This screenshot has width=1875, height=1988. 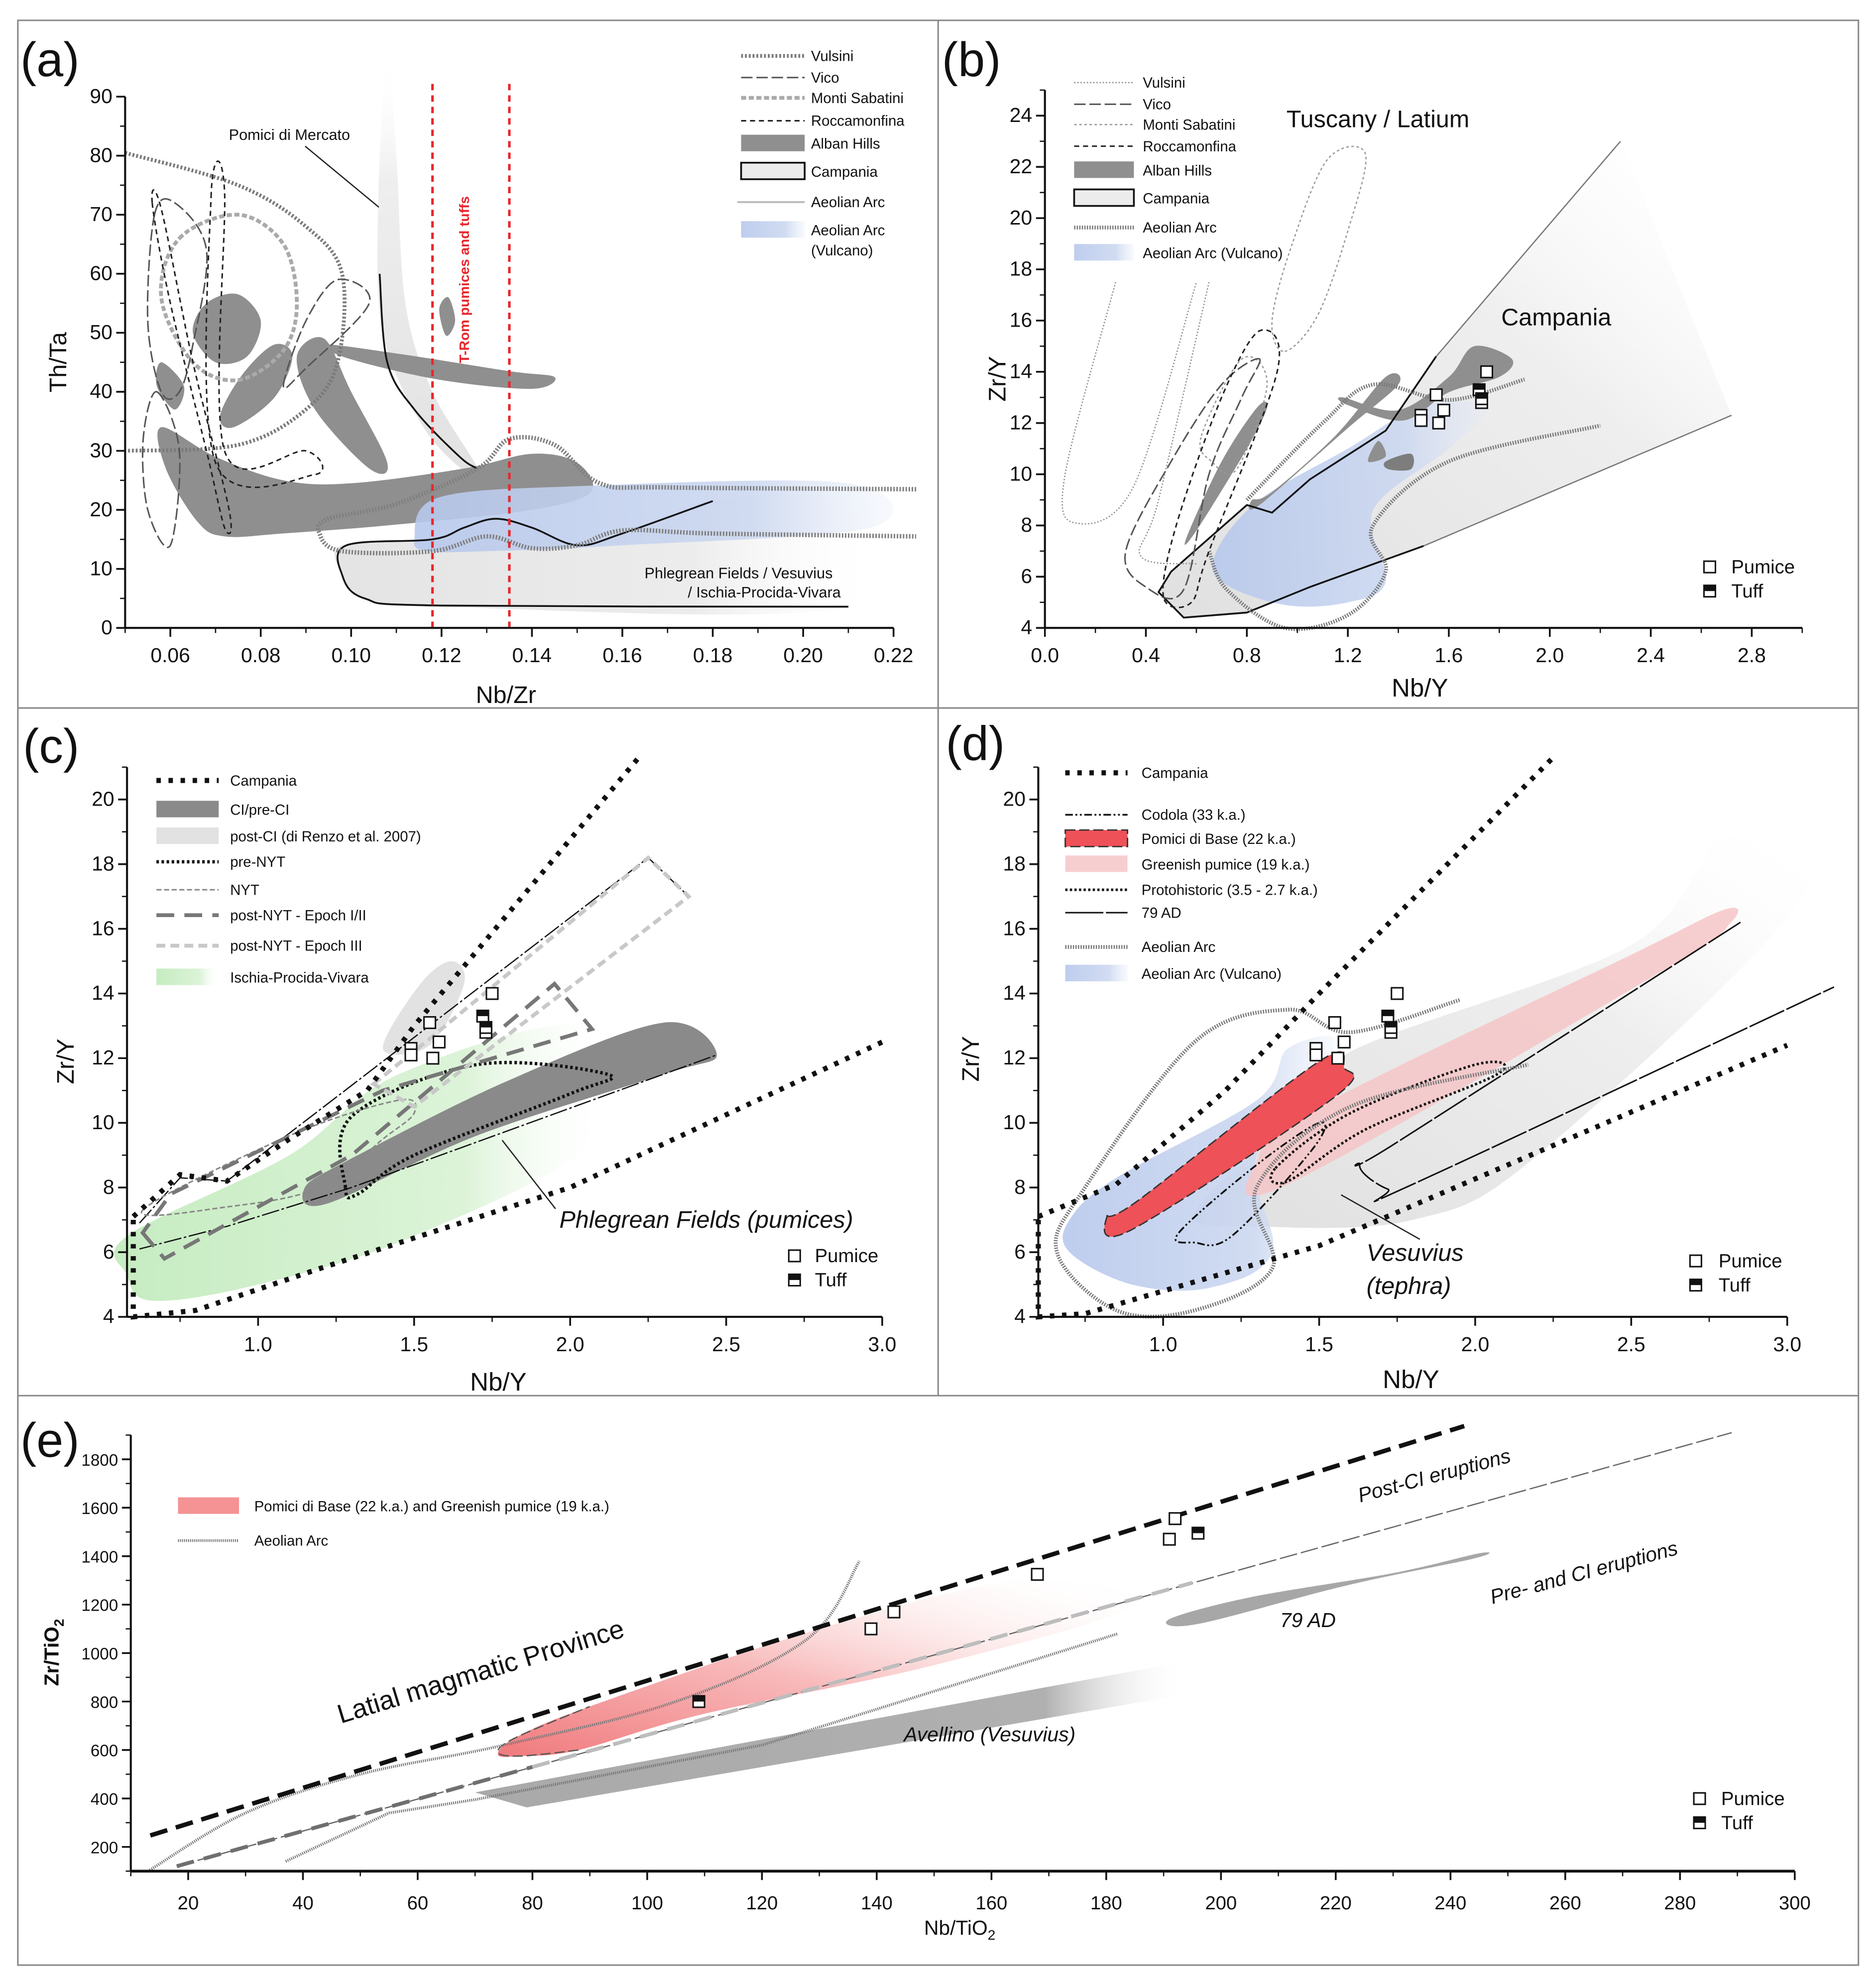 What do you see at coordinates (464, 279) in the screenshot?
I see `annotation-t-rom: T-Rom pumices and tuffs` at bounding box center [464, 279].